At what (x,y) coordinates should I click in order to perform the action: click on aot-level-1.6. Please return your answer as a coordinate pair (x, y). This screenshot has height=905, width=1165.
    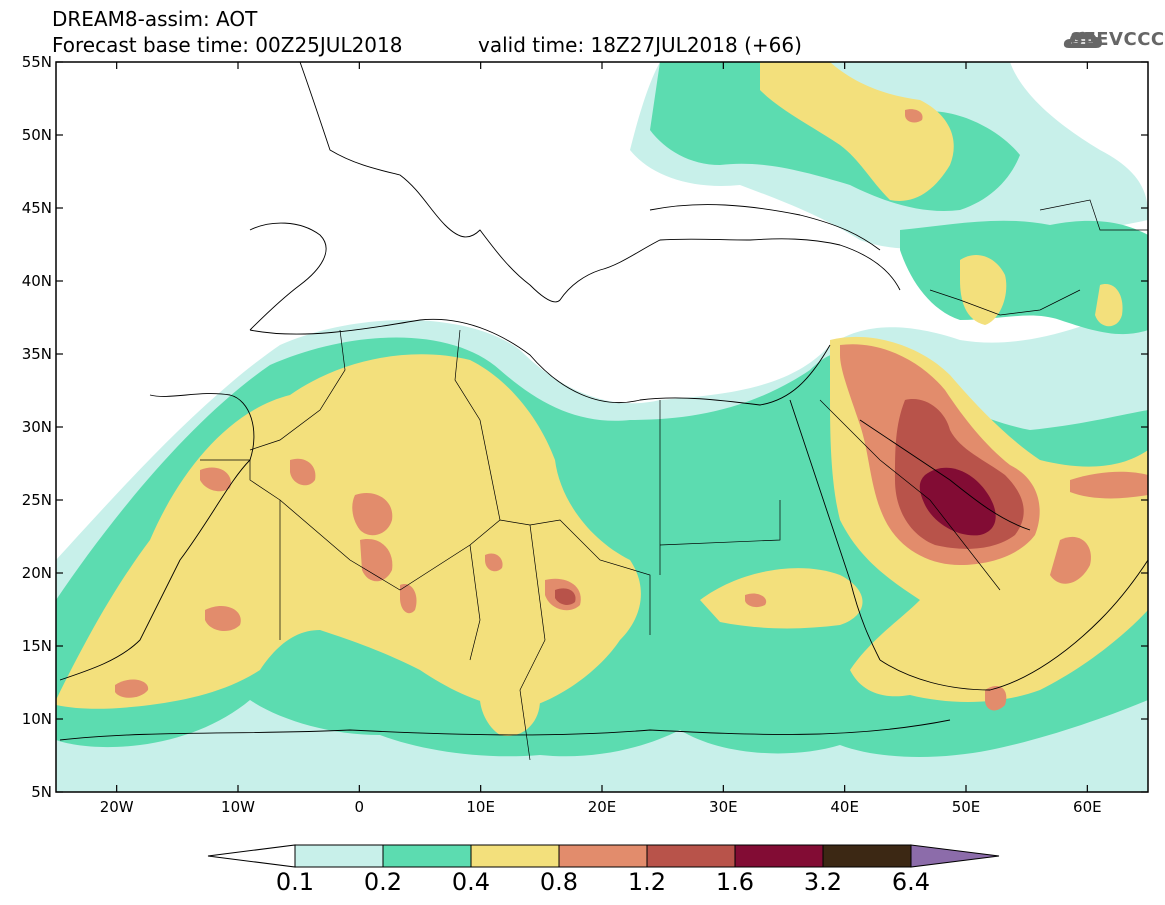
    Looking at the image, I should click on (957, 501).